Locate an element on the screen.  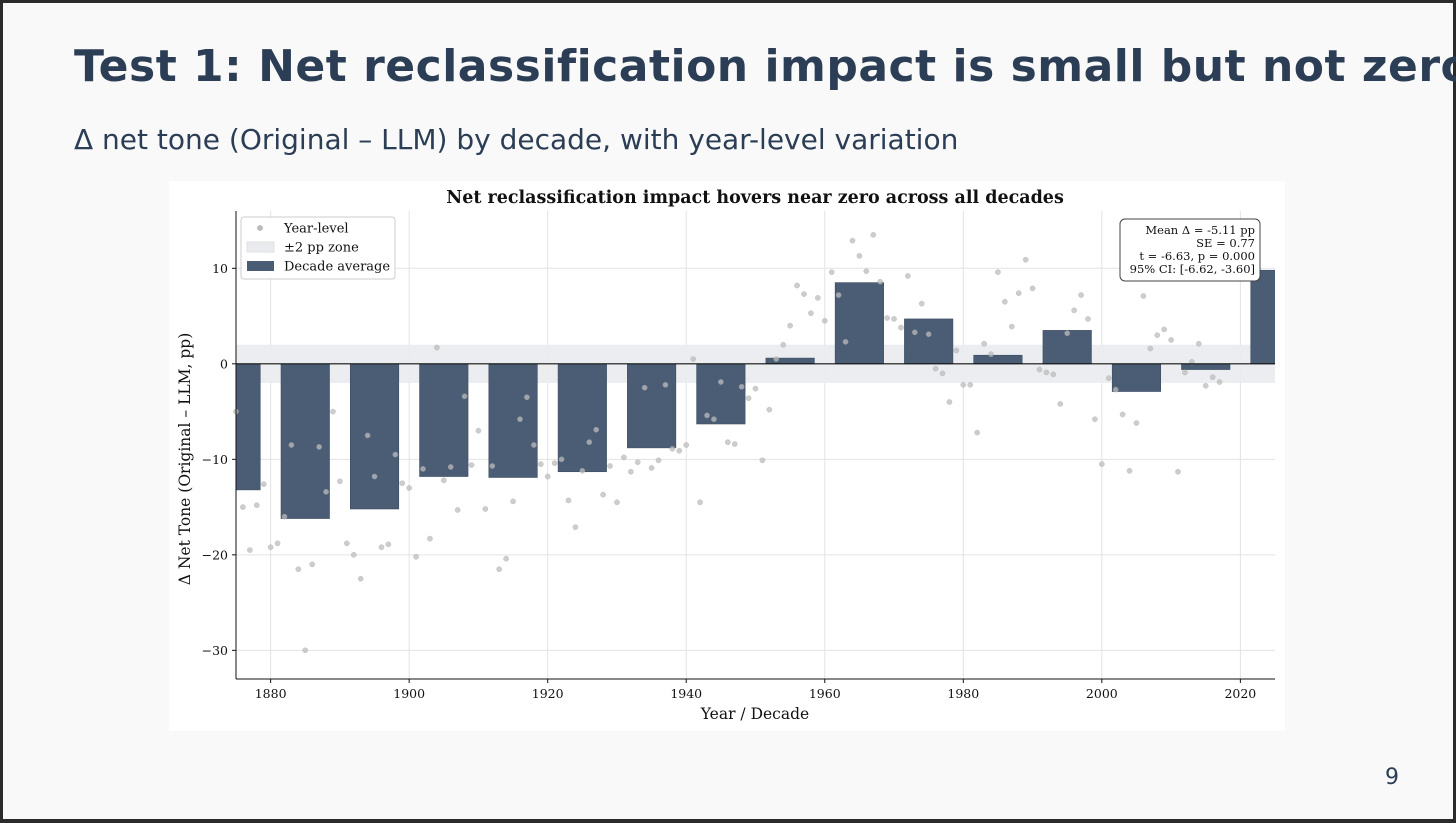
y-tick-label: −30 is located at coordinates (215, 650).